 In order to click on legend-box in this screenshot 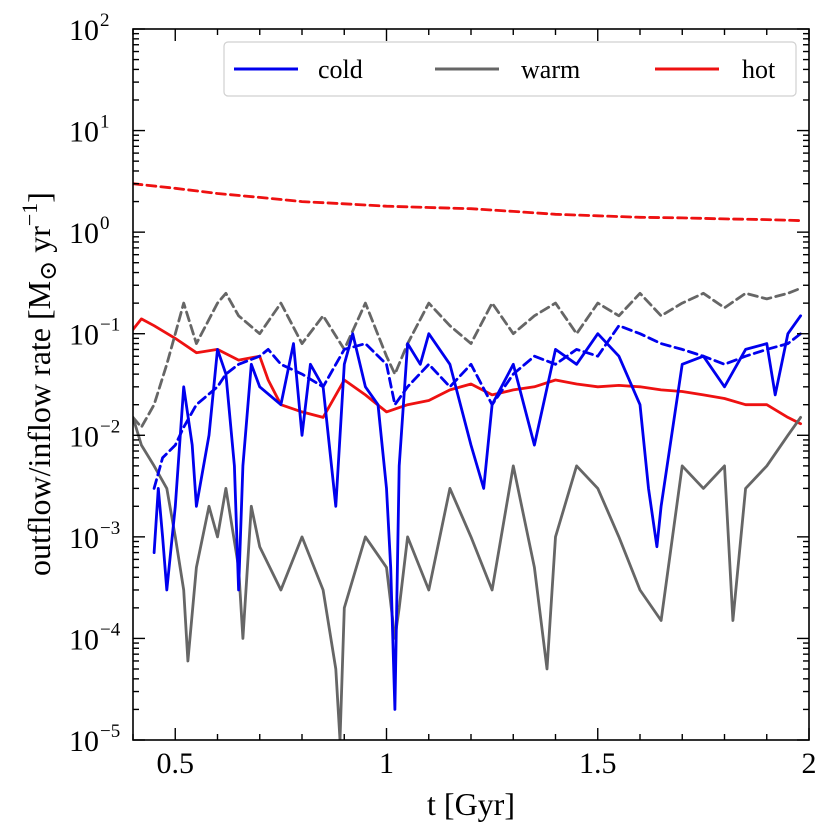, I will do `click(510, 69)`.